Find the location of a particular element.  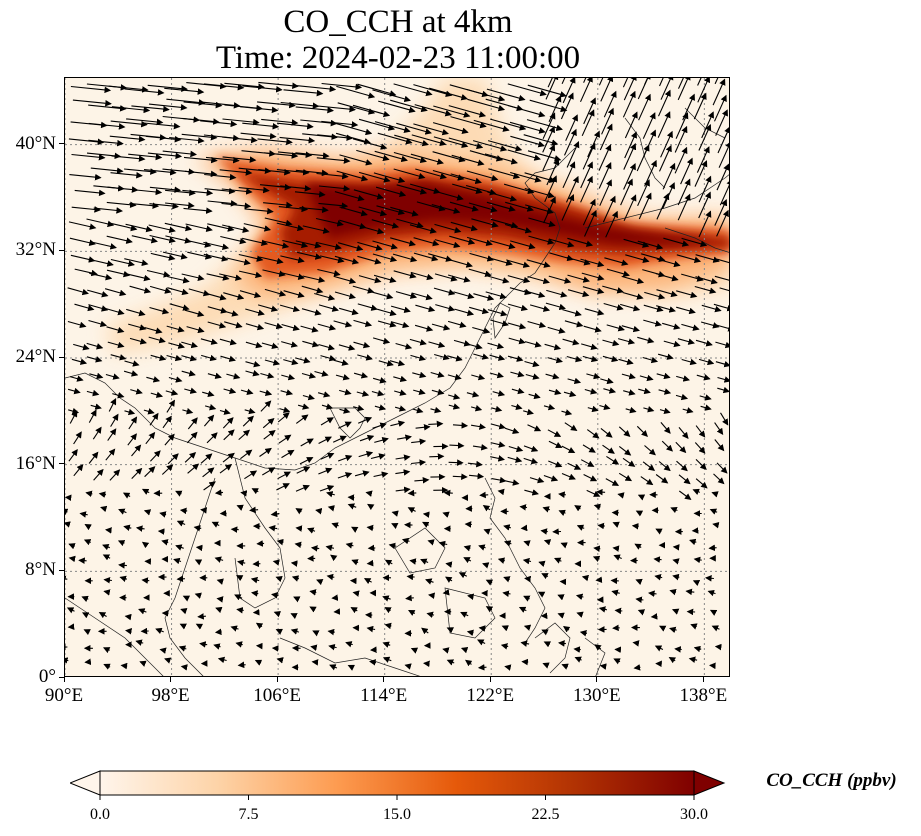

colorbar-tick-label: 0.0 is located at coordinates (100, 814).